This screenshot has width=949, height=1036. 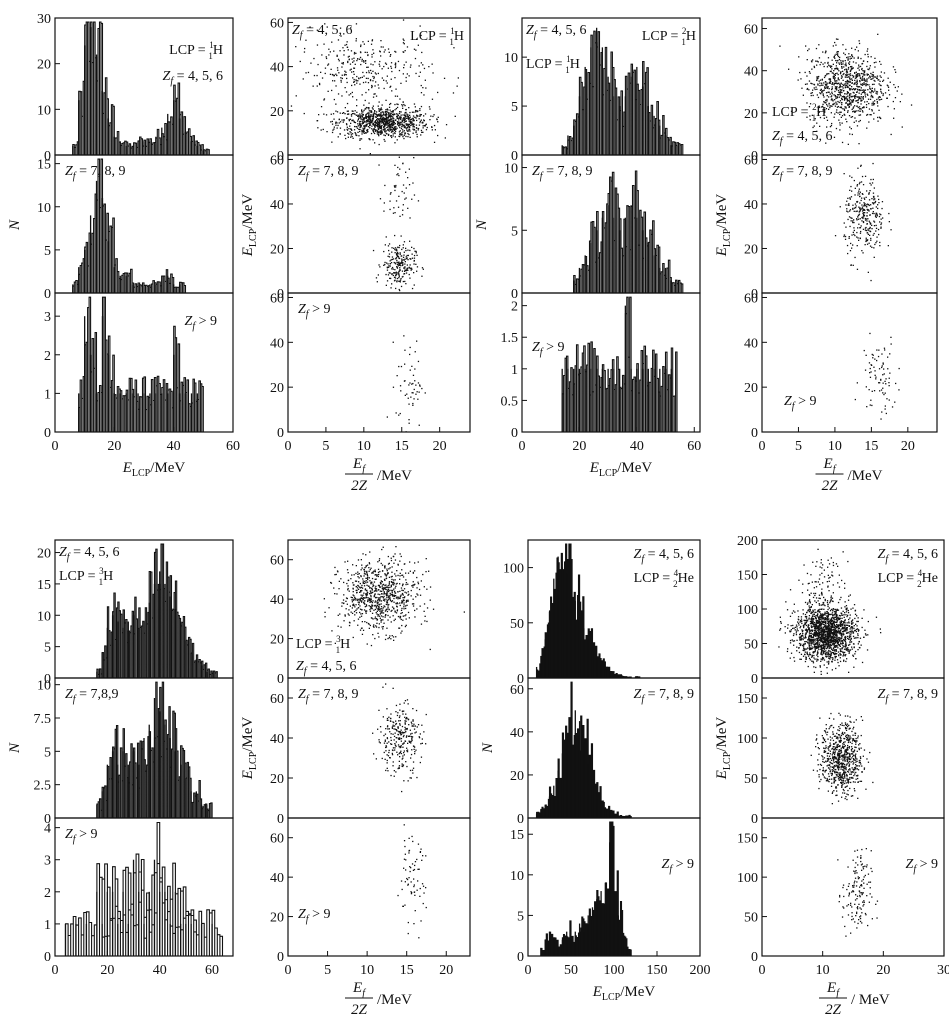 What do you see at coordinates (44, 554) in the screenshot?
I see `y-tick-label: 20` at bounding box center [44, 554].